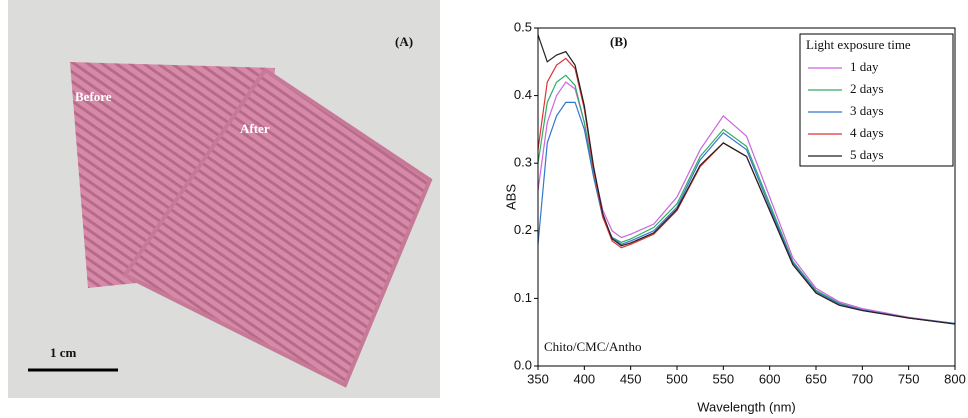  I want to click on scale-label: 1 cm, so click(63, 352).